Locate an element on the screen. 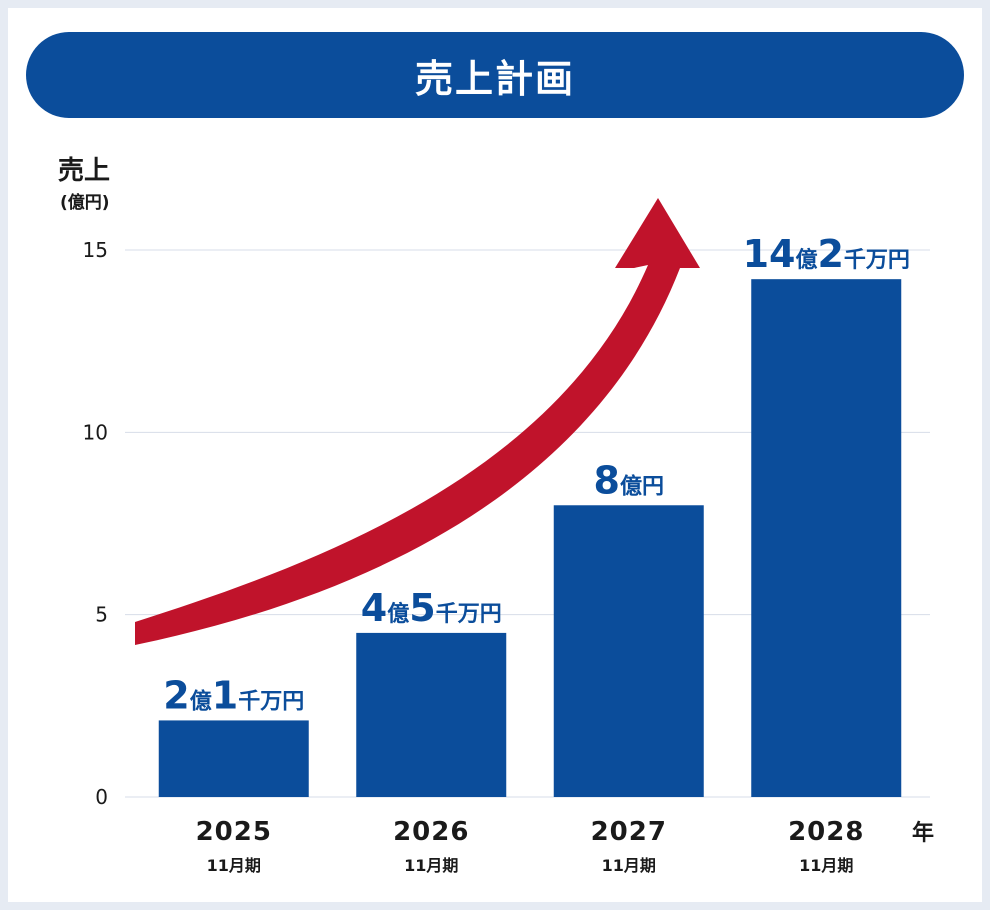  x-tick-label: 2027 is located at coordinates (629, 832).